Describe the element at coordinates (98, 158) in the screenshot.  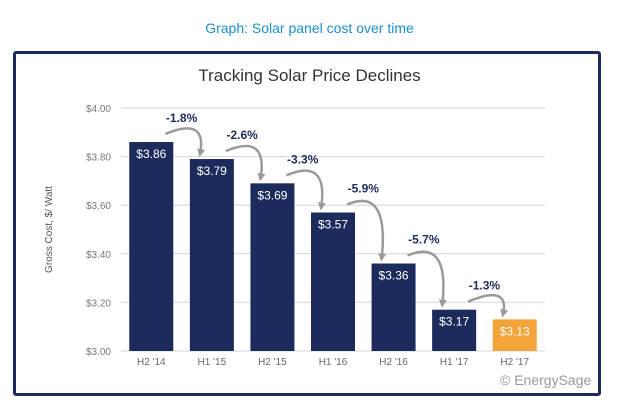
I see `y-tick-label: $3.80` at that location.